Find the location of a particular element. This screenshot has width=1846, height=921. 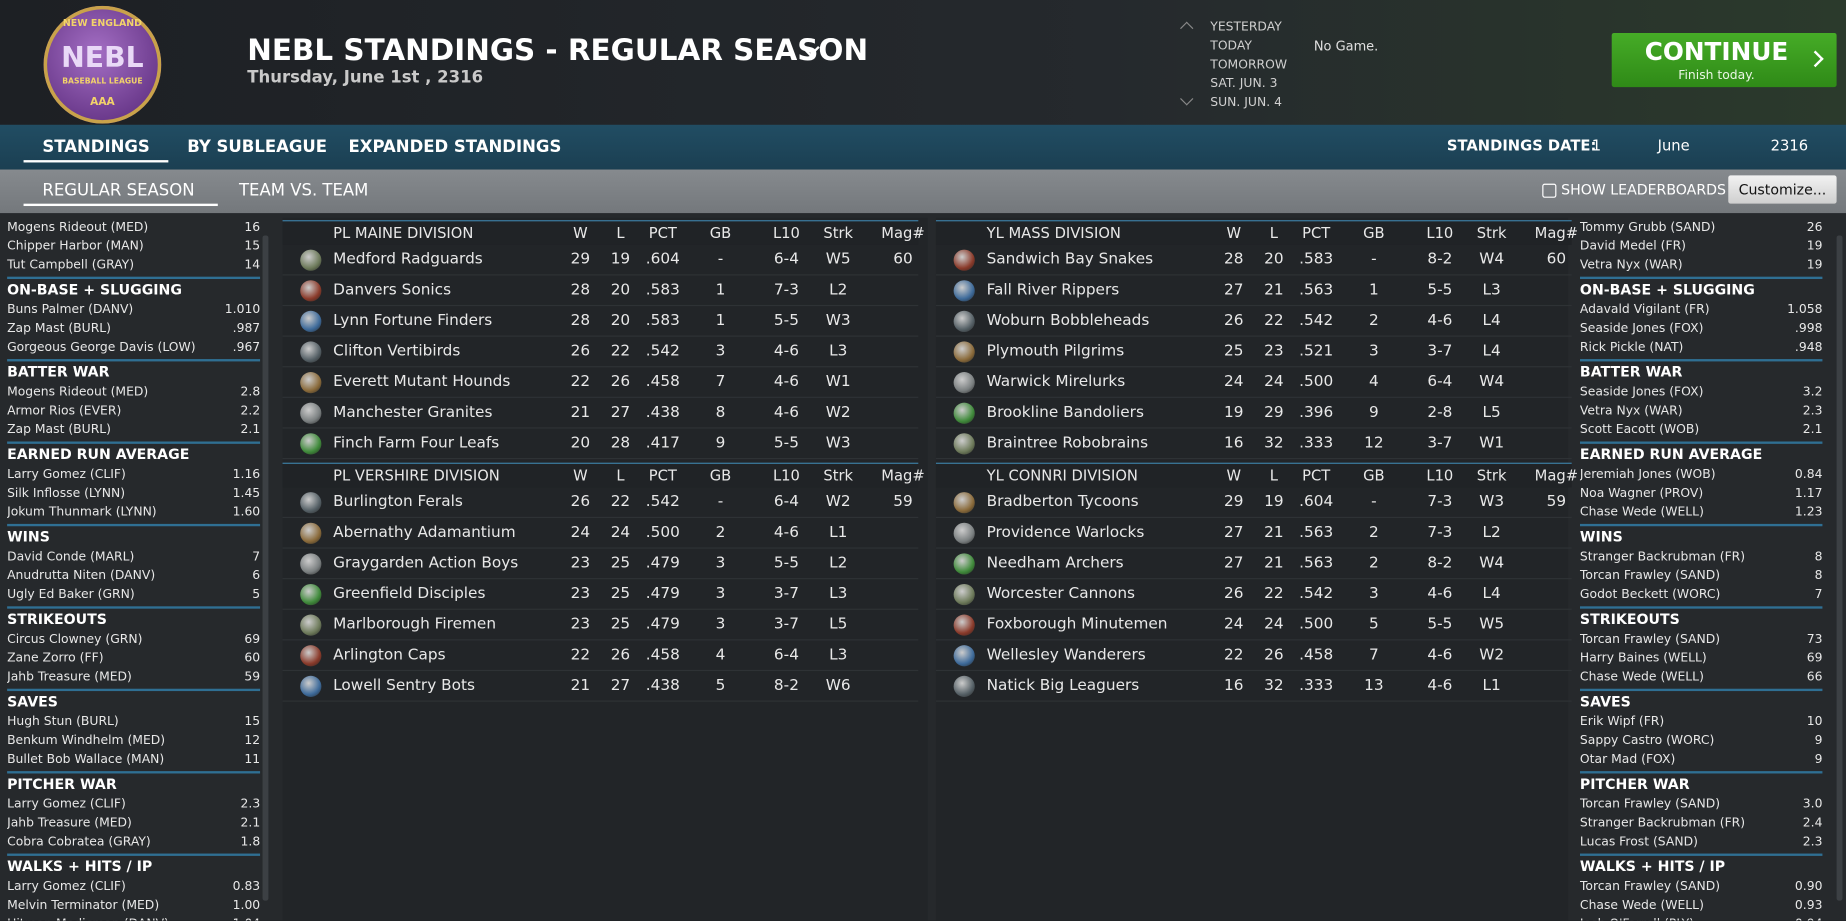

leaderboards-checkbox is located at coordinates (1549, 190).